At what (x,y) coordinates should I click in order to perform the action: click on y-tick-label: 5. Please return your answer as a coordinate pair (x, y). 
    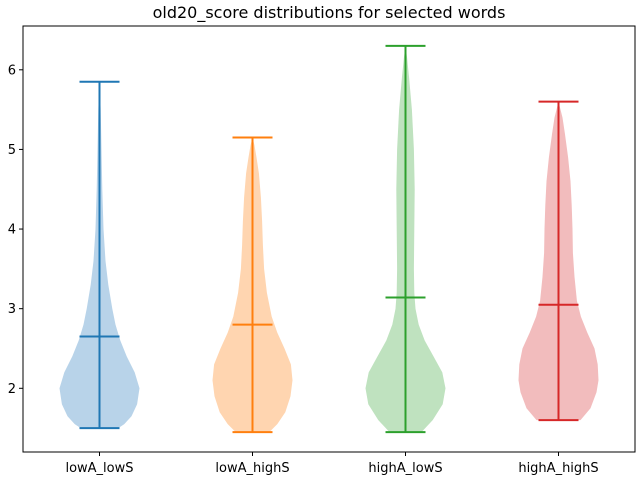
    Looking at the image, I should click on (12, 150).